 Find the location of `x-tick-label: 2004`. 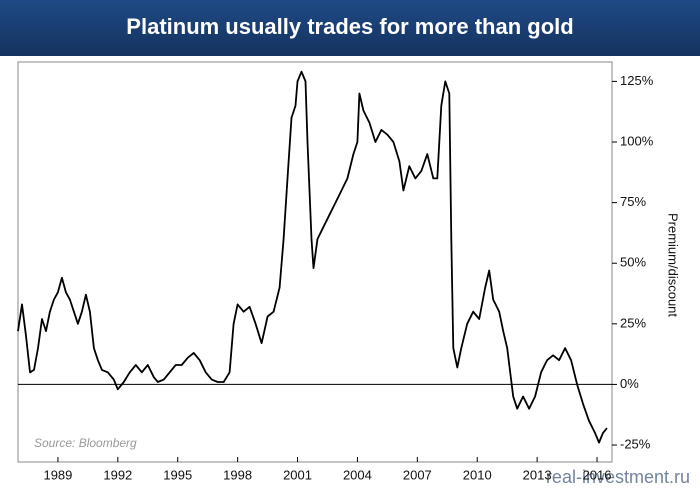

x-tick-label: 2004 is located at coordinates (357, 474).